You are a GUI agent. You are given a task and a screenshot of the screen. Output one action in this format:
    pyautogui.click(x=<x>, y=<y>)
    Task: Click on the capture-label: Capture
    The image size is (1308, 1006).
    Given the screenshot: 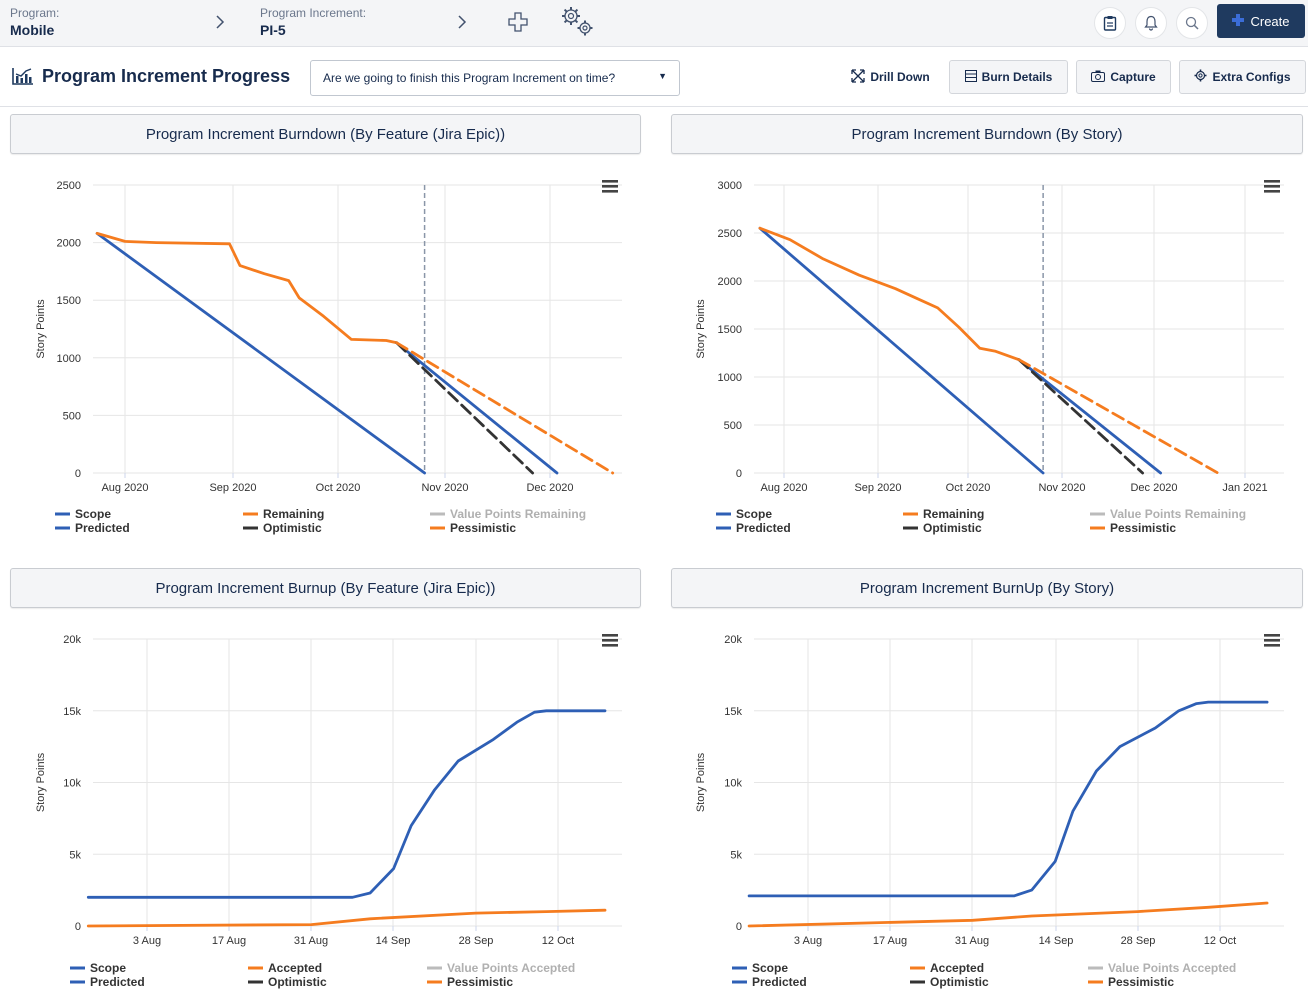 What is the action you would take?
    pyautogui.click(x=1133, y=77)
    